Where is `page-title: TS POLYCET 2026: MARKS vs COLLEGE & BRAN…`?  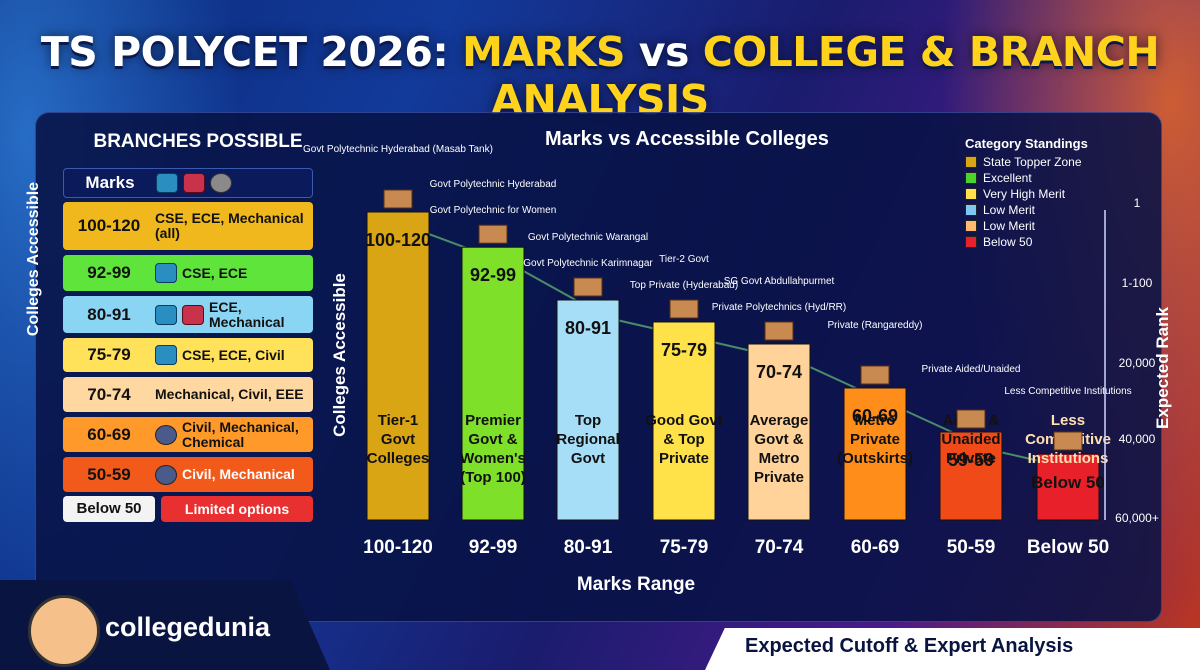 page-title: TS POLYCET 2026: MARKS vs COLLEGE & BRAN… is located at coordinates (600, 76).